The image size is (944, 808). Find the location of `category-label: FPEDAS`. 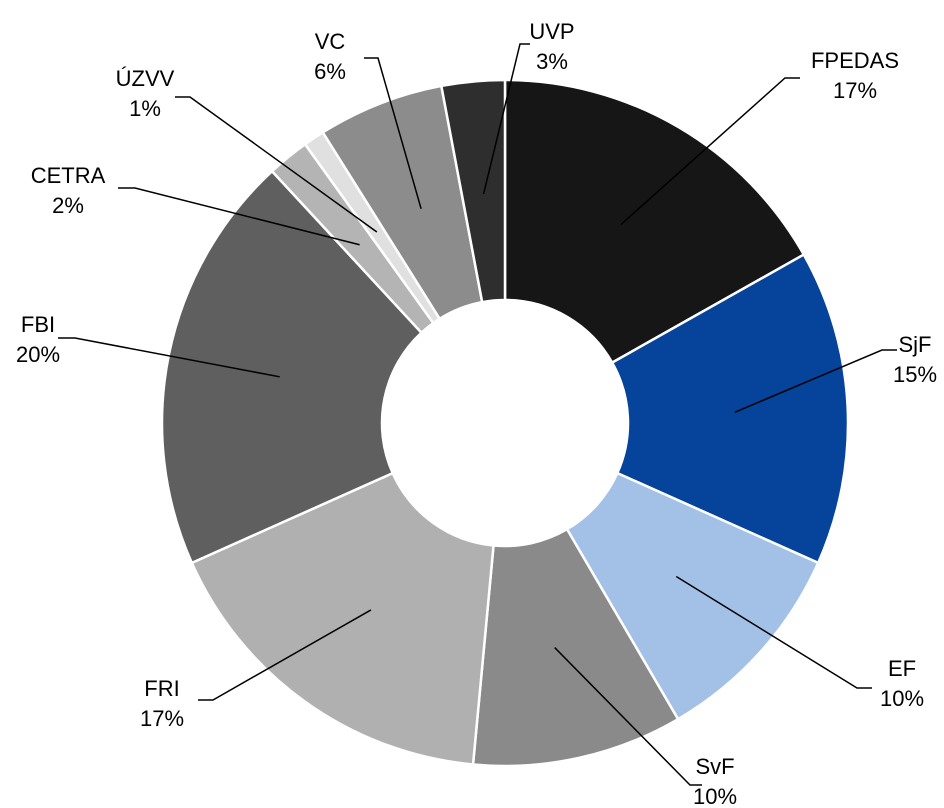

category-label: FPEDAS is located at coordinates (855, 60).